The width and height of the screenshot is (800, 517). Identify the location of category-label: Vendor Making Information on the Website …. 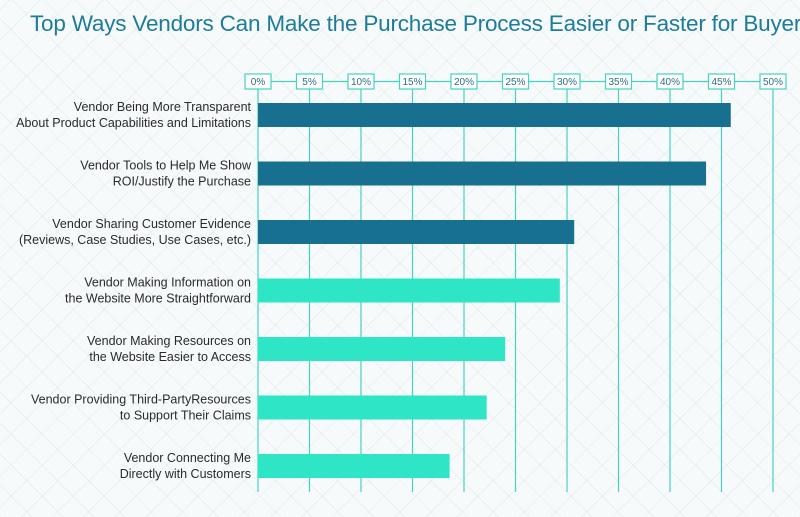
(158, 291).